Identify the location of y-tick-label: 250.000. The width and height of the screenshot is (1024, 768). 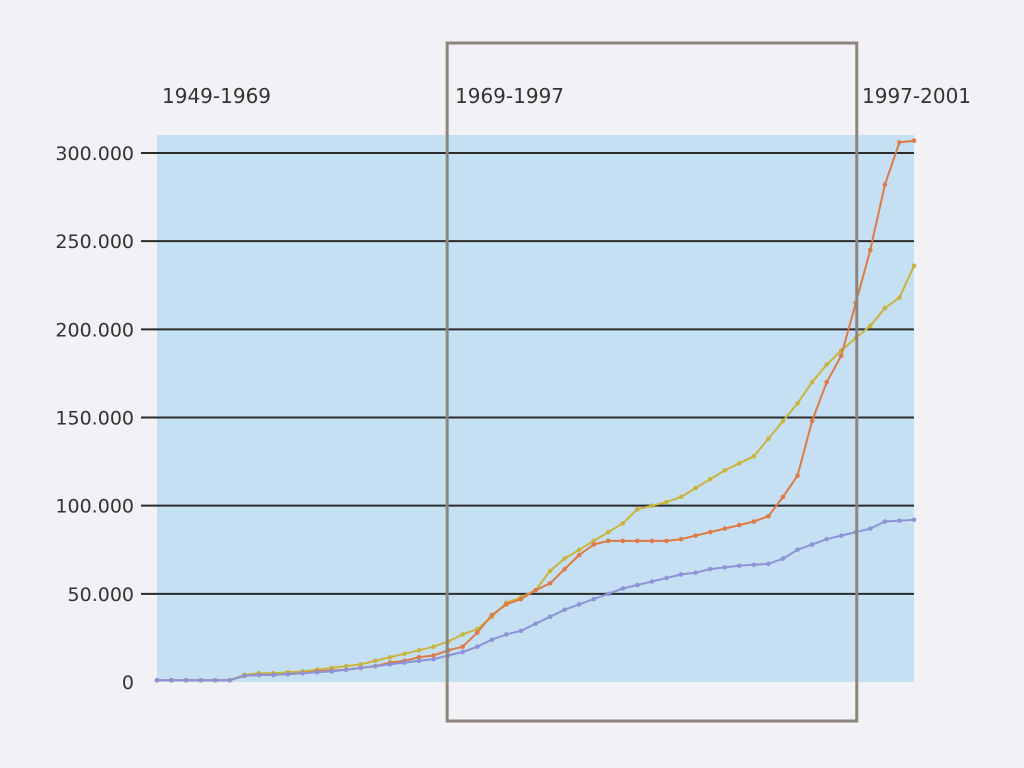
(94, 242).